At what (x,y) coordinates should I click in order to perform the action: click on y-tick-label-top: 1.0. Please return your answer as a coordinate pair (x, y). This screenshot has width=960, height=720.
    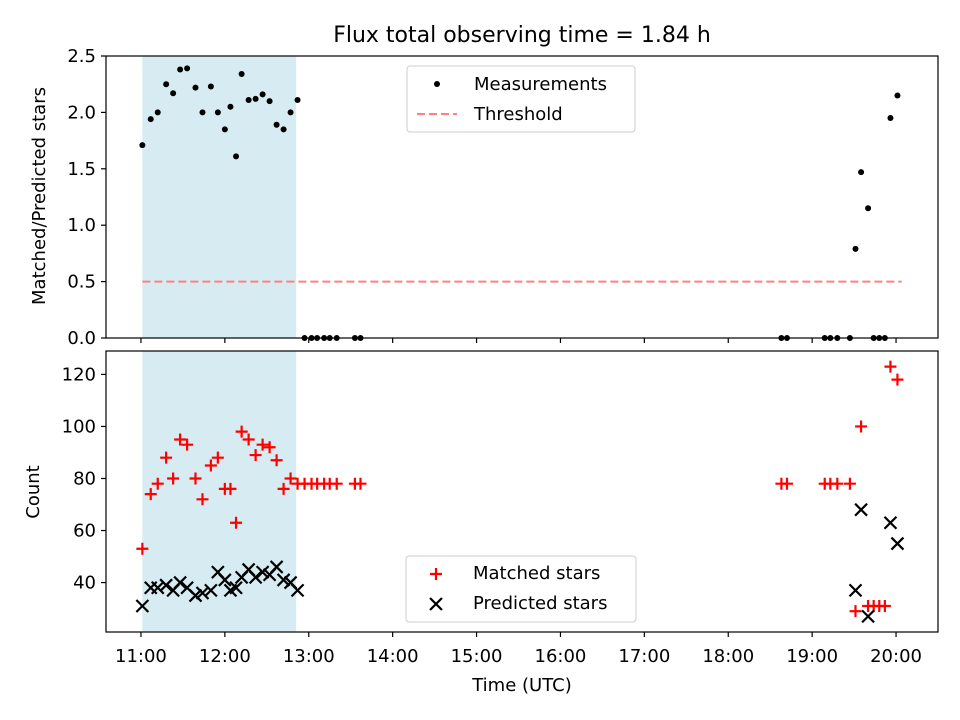
    Looking at the image, I should click on (81, 225).